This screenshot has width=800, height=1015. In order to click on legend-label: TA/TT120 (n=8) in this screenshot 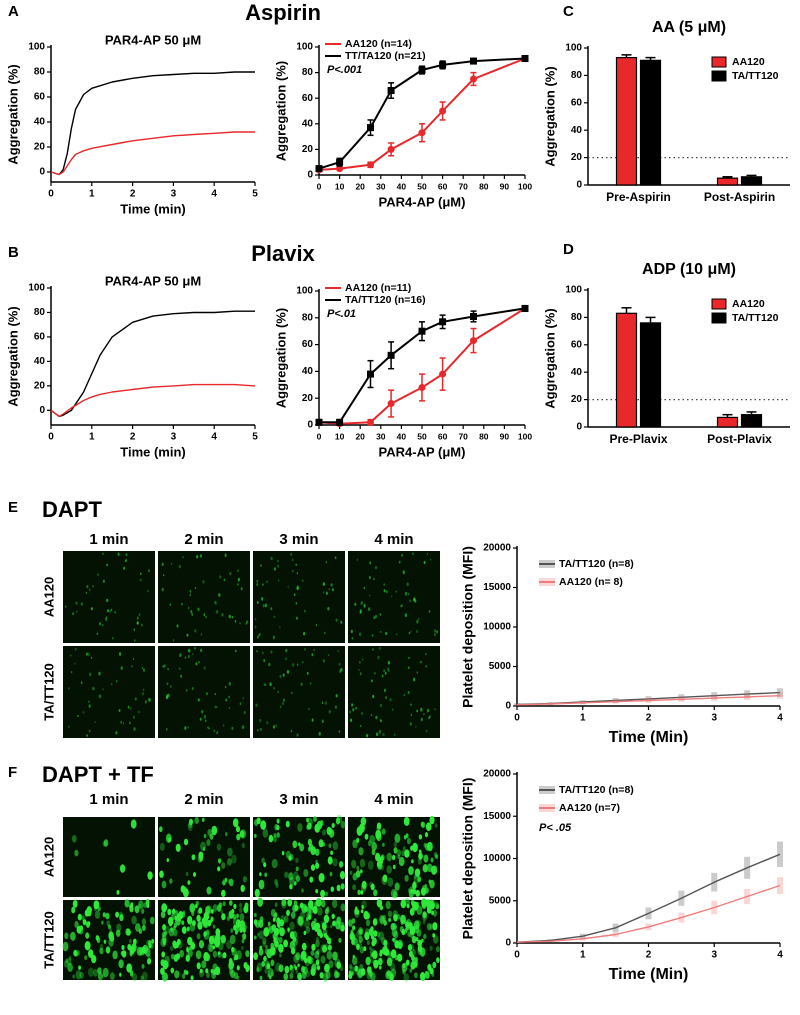, I will do `click(596, 790)`.